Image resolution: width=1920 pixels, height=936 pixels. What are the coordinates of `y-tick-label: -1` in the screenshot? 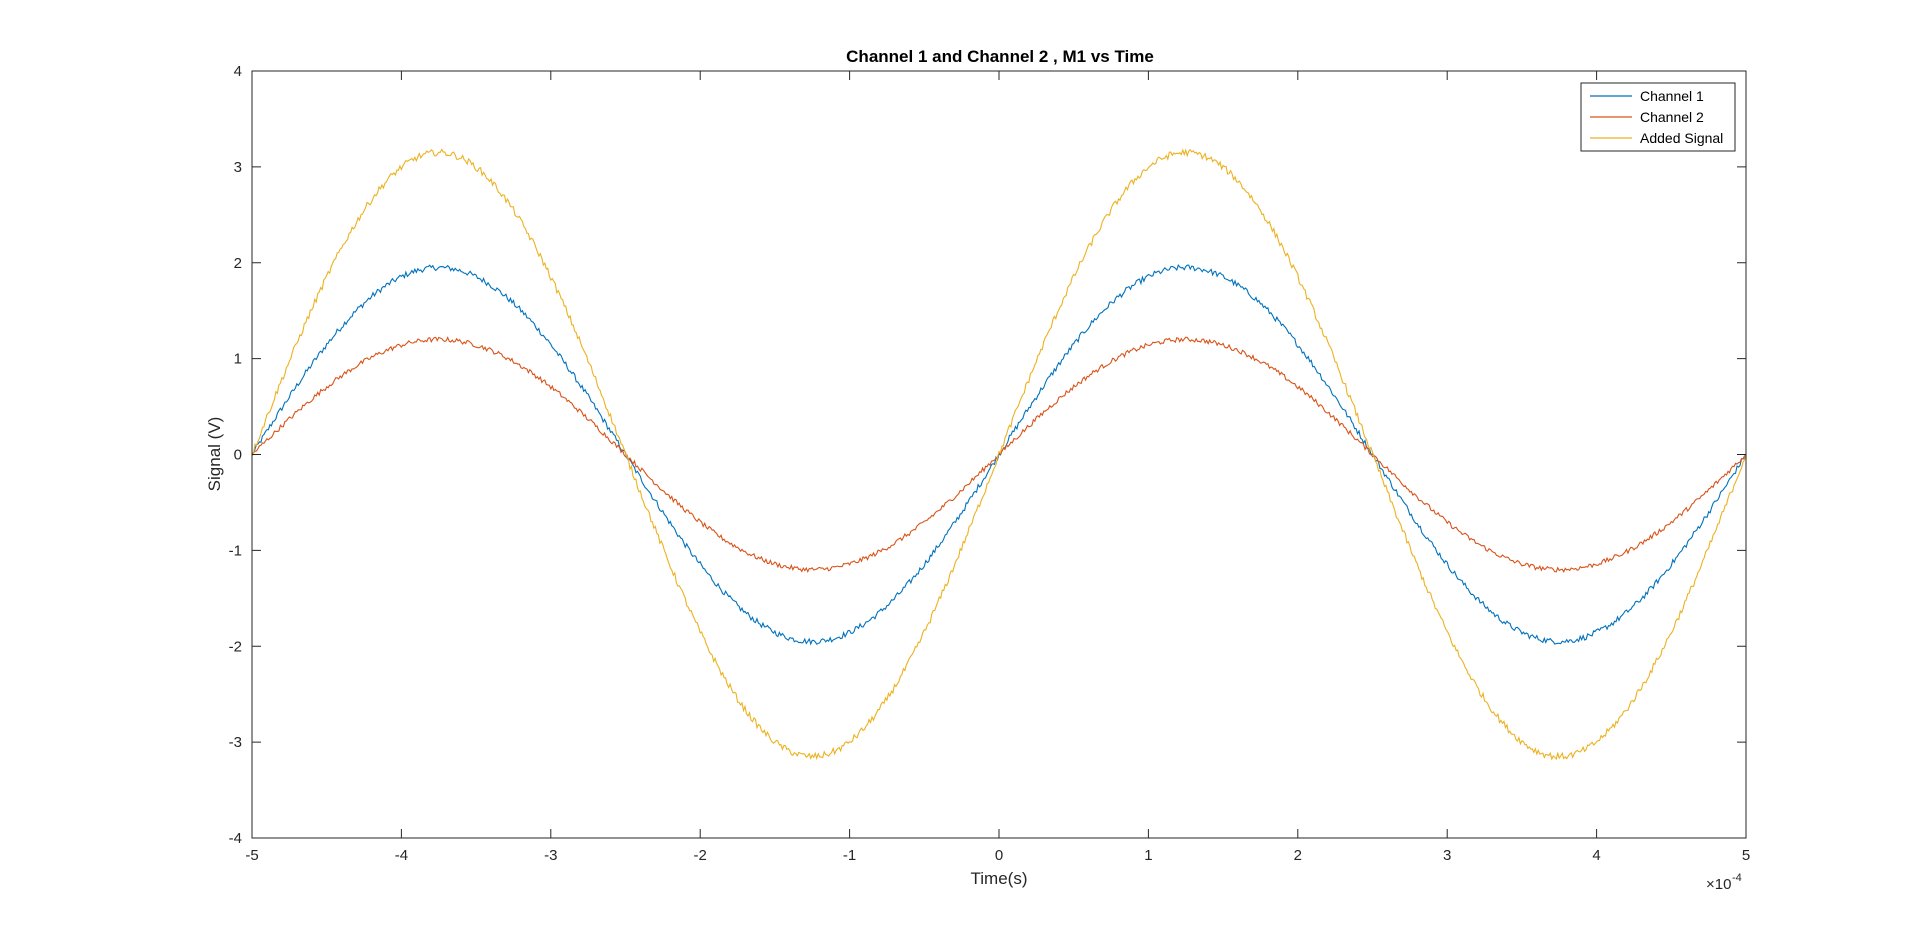 It's located at (235, 550).